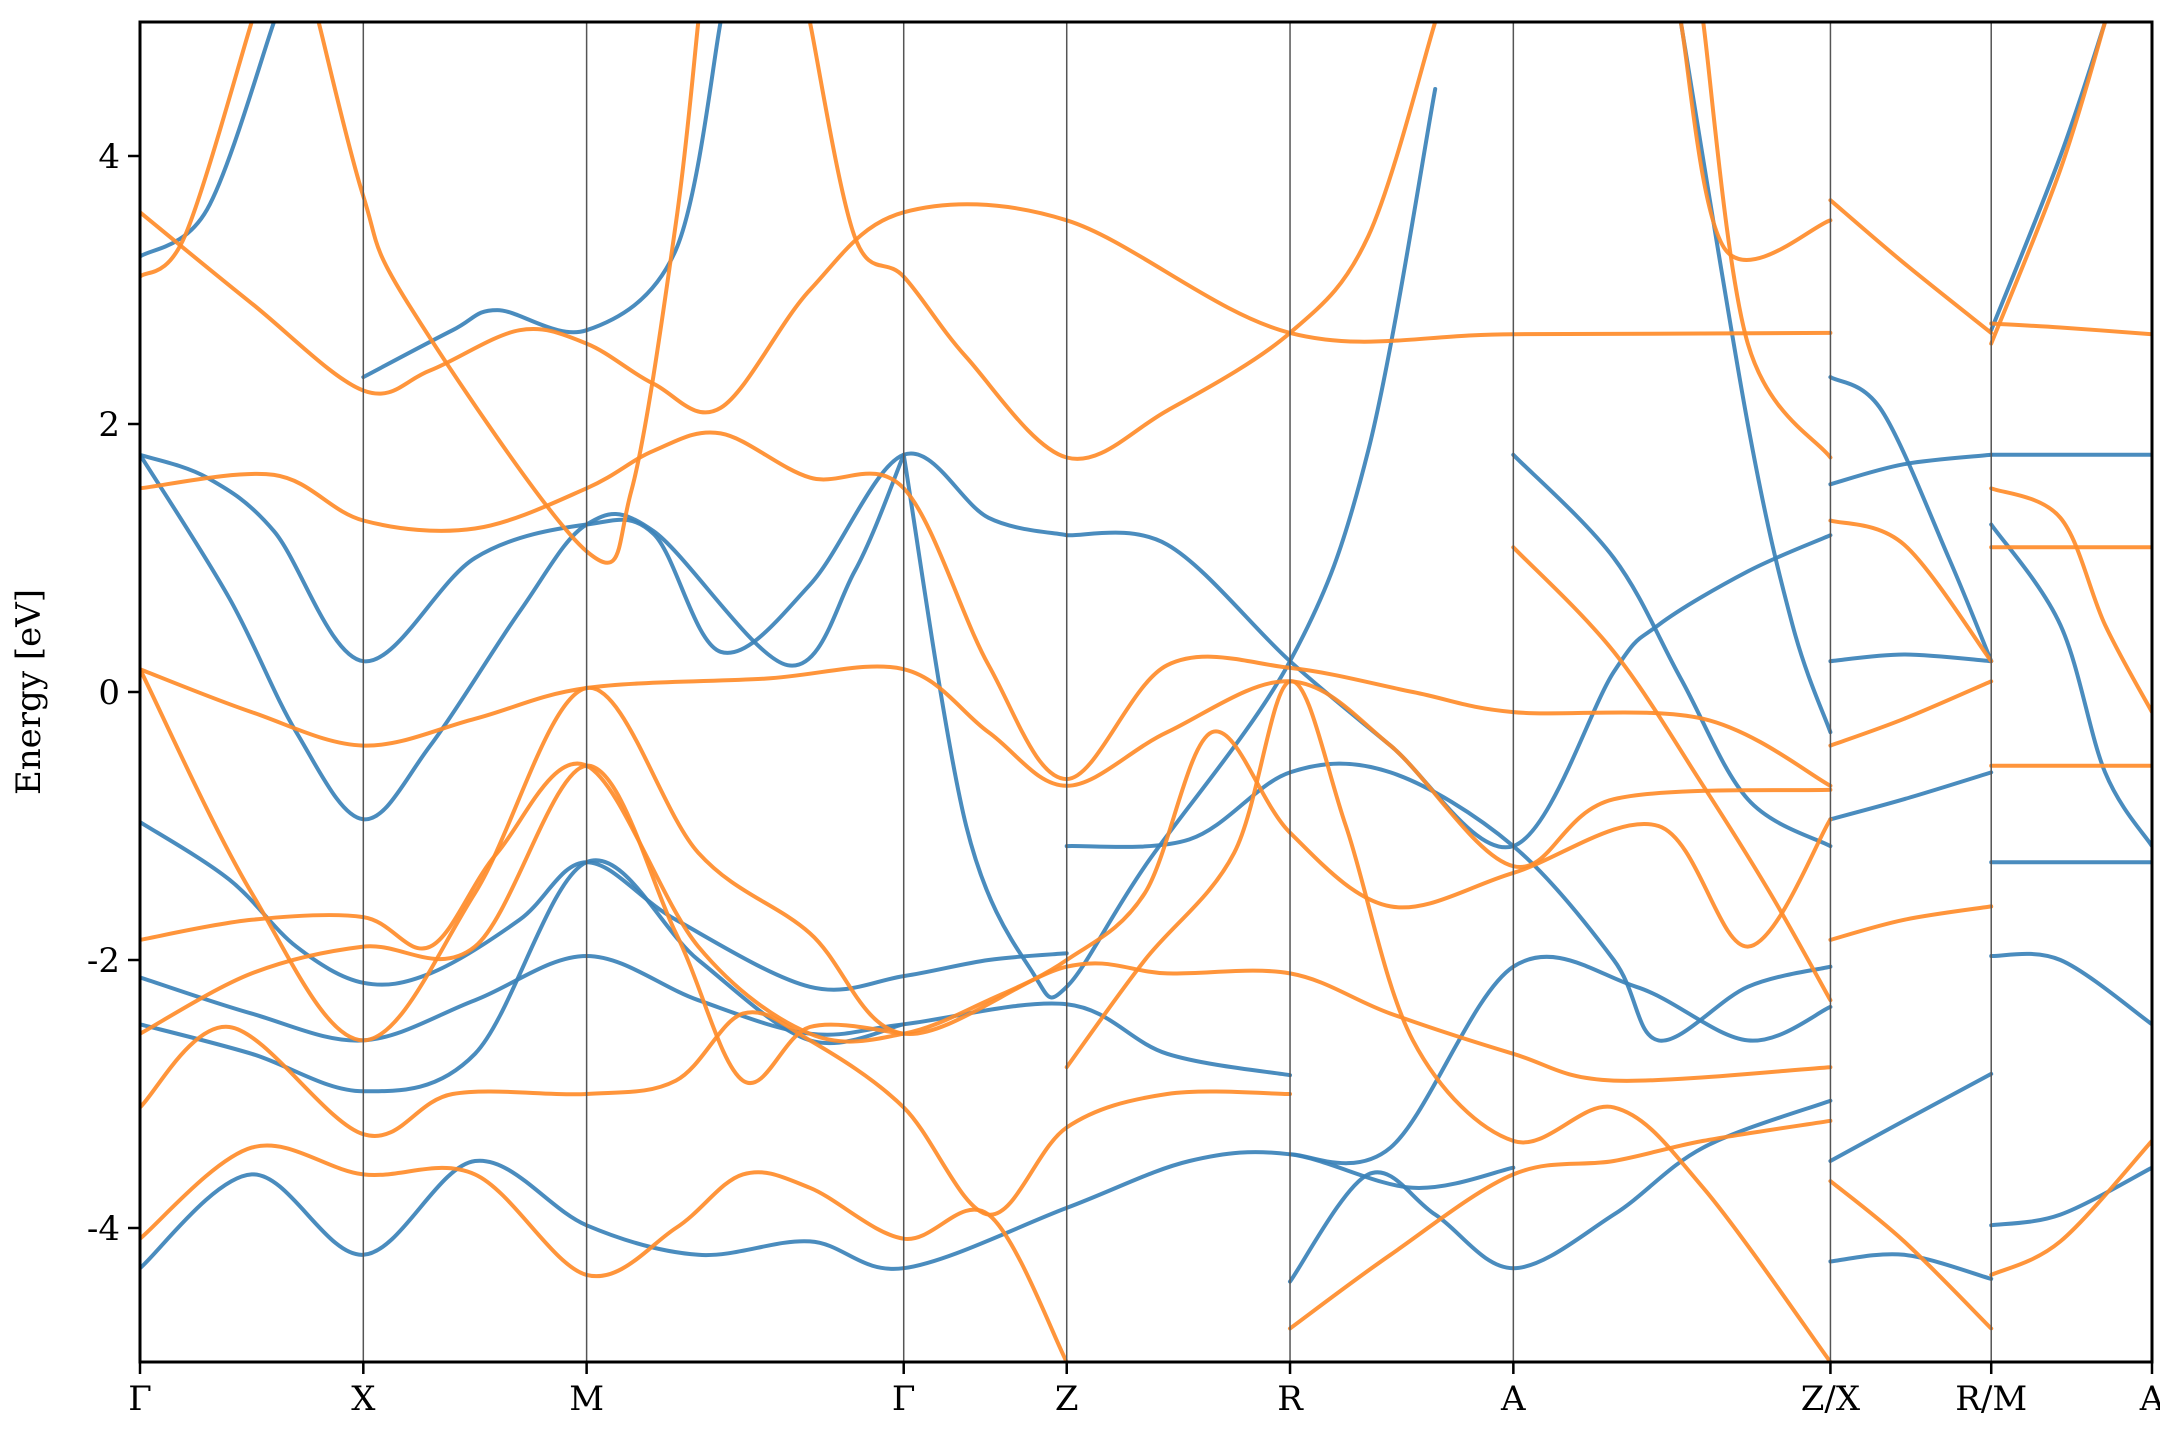 Image resolution: width=2160 pixels, height=1440 pixels. What do you see at coordinates (1290, 1399) in the screenshot?
I see `x-tick-label: R` at bounding box center [1290, 1399].